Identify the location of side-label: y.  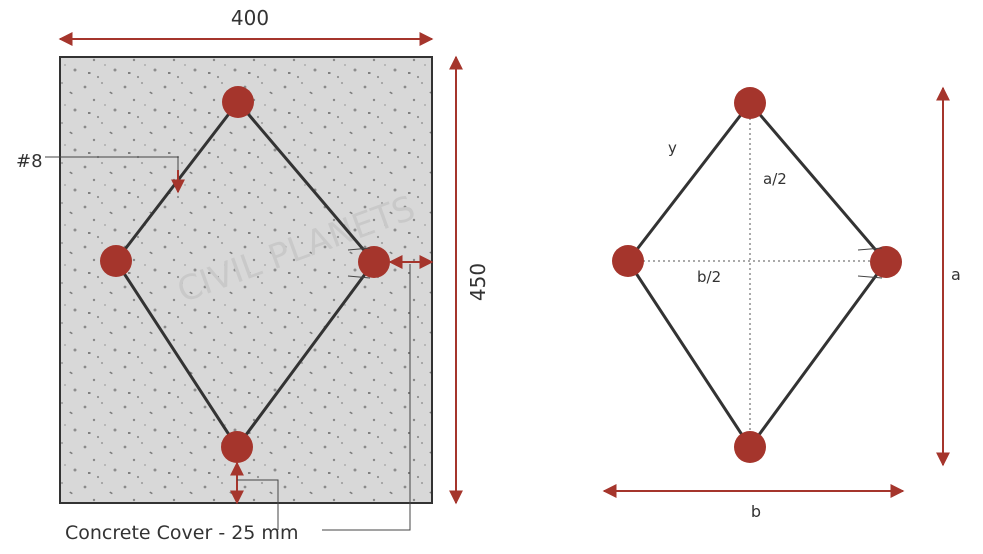
(672, 148).